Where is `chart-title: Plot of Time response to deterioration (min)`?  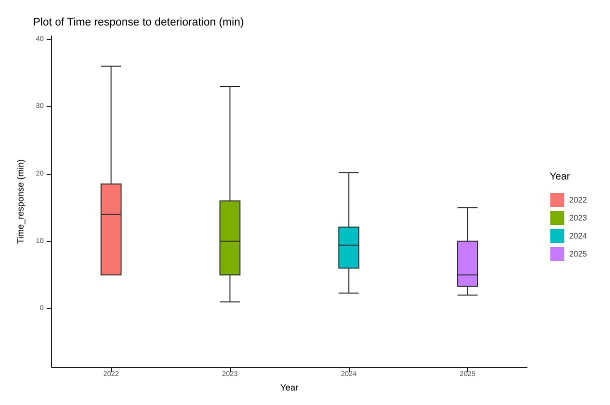 chart-title: Plot of Time response to deterioration (min) is located at coordinates (138, 22).